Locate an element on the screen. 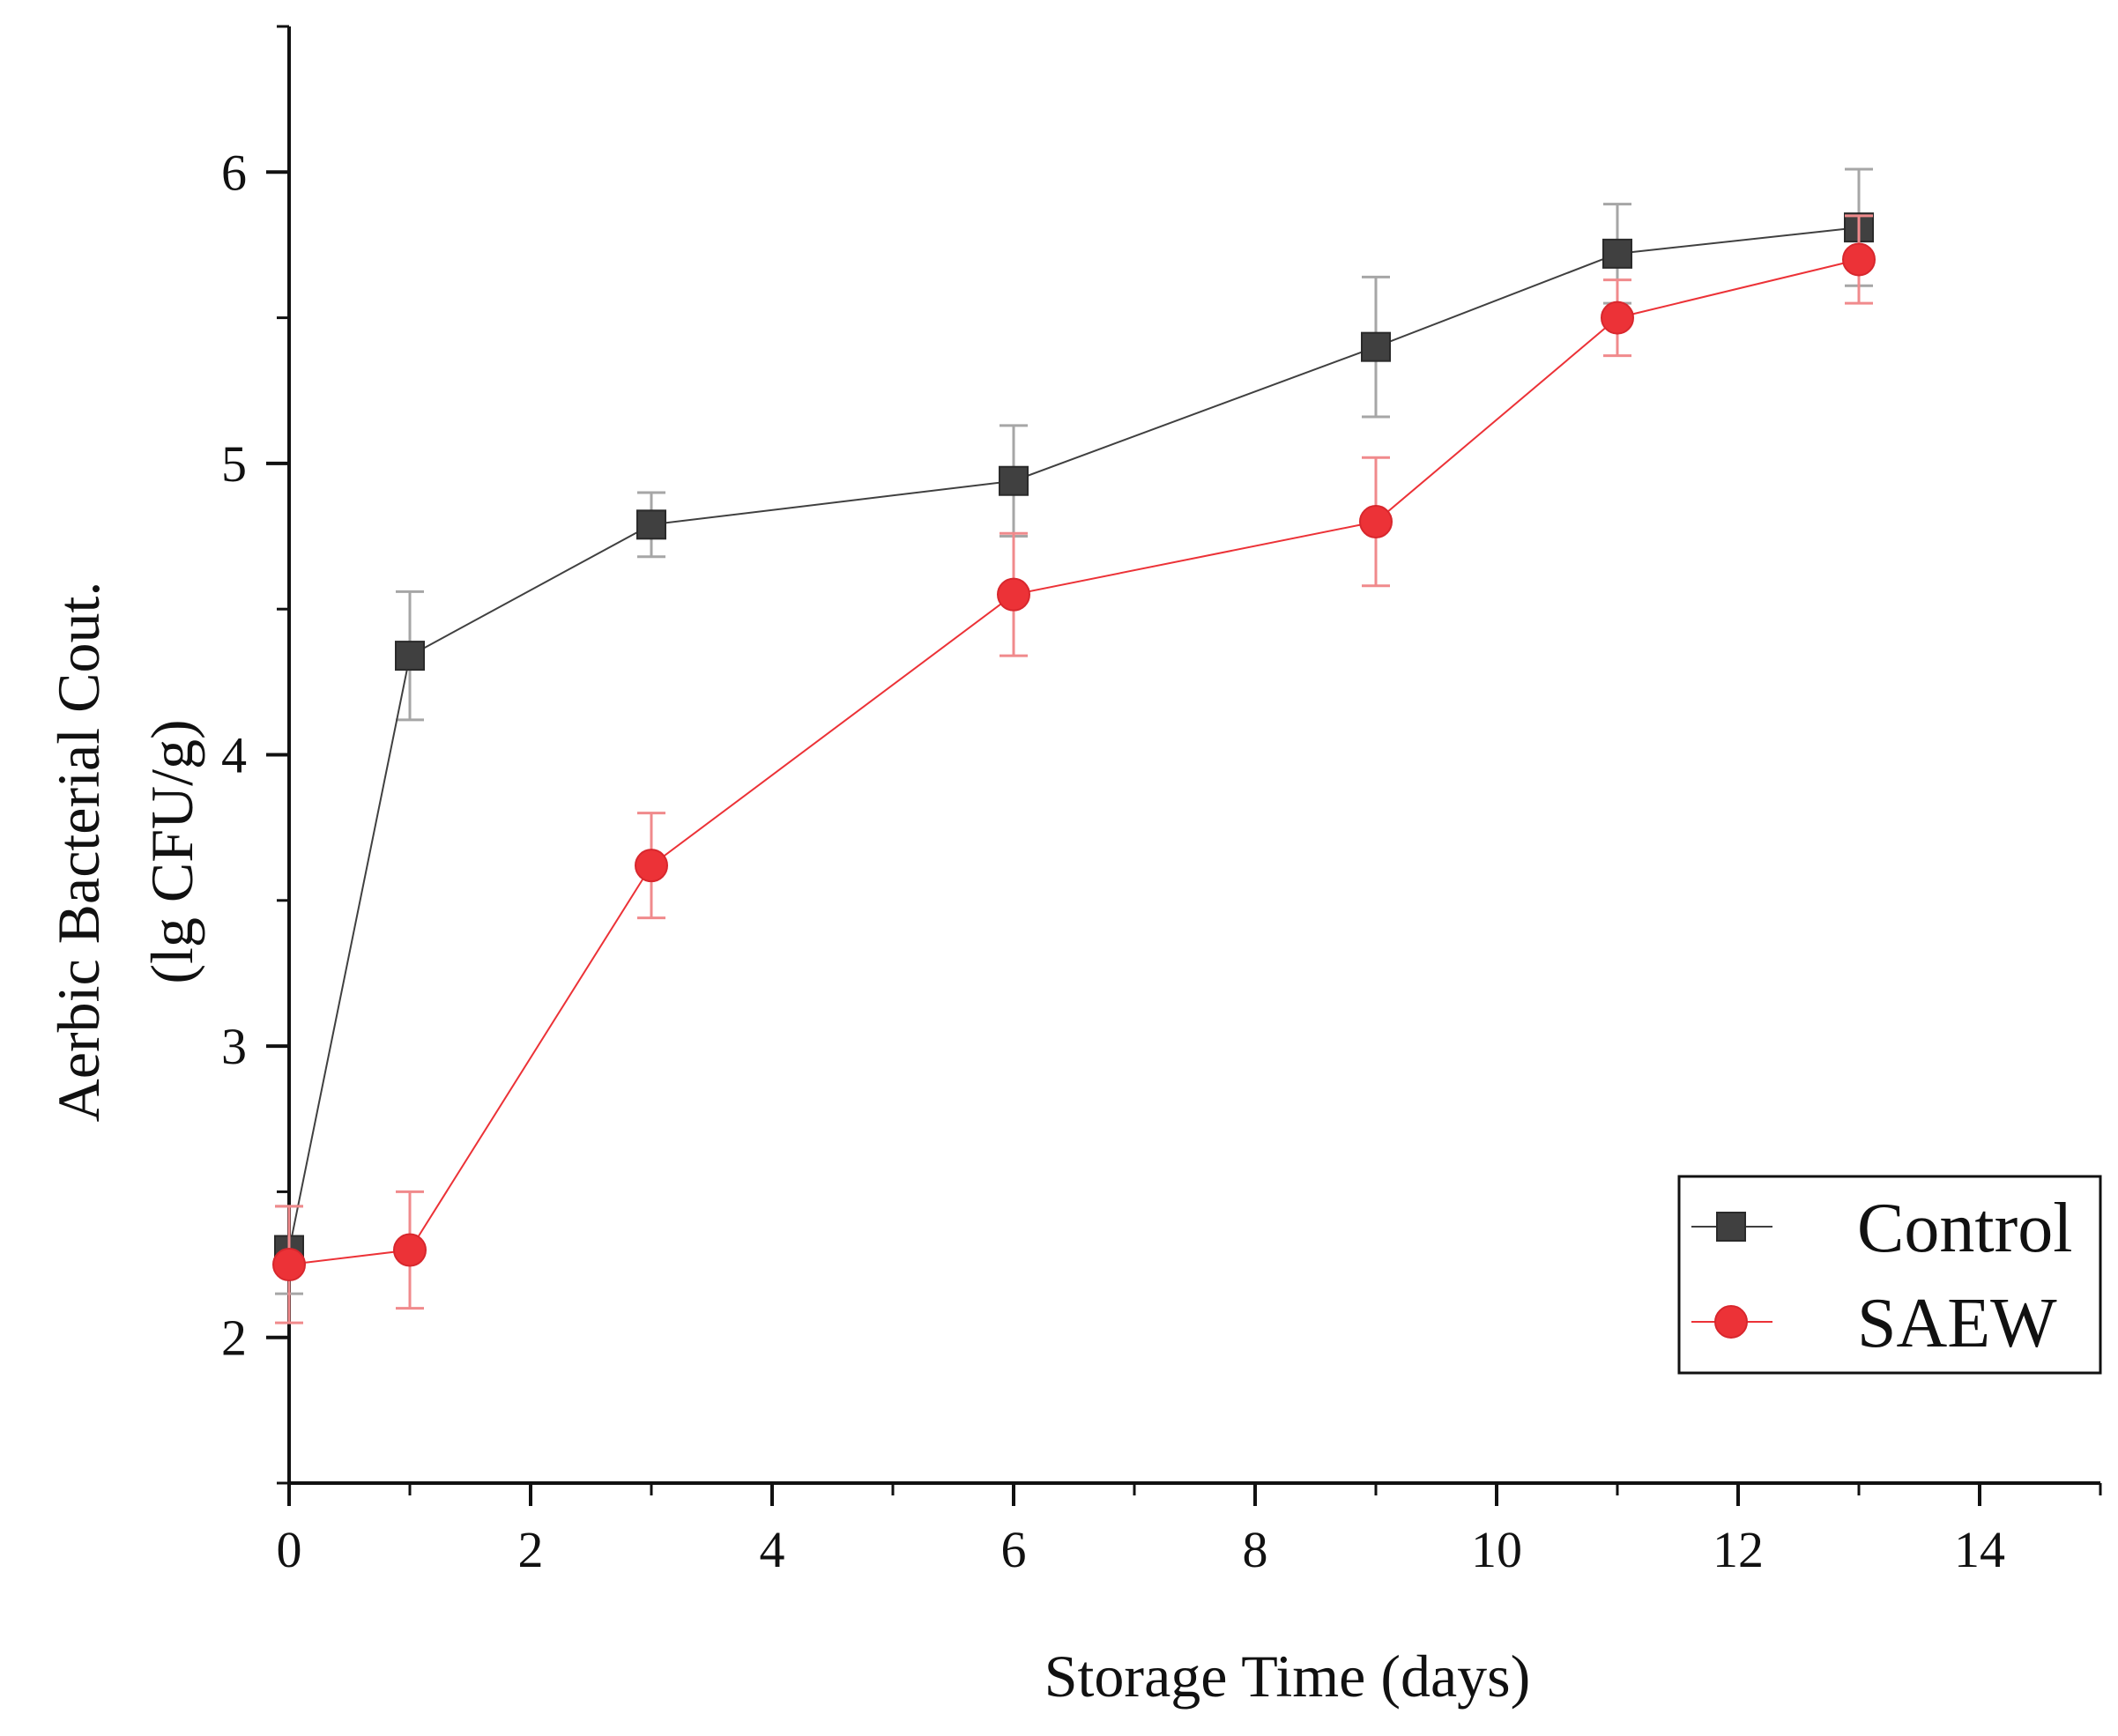 This screenshot has height=1736, width=2118. x-tick-label: 8 is located at coordinates (1255, 1549).